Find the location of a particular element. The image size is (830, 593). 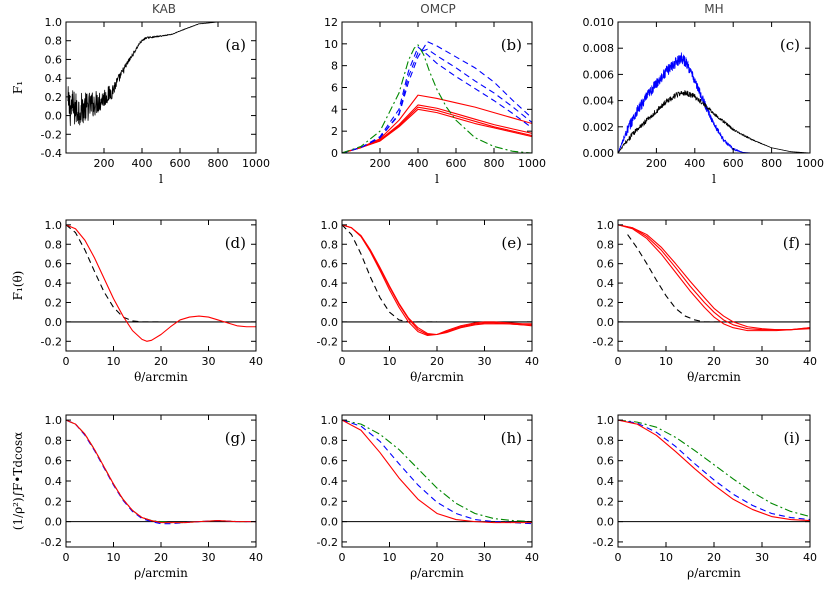

y-tick-label: 0.008 is located at coordinates (599, 48).